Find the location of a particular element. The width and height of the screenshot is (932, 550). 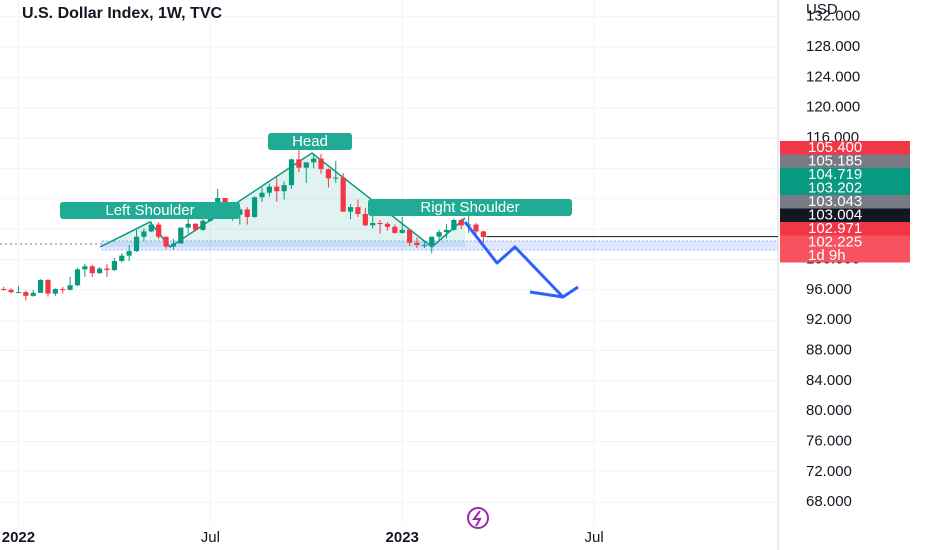

price-tag-label: 103.202 is located at coordinates (835, 187).